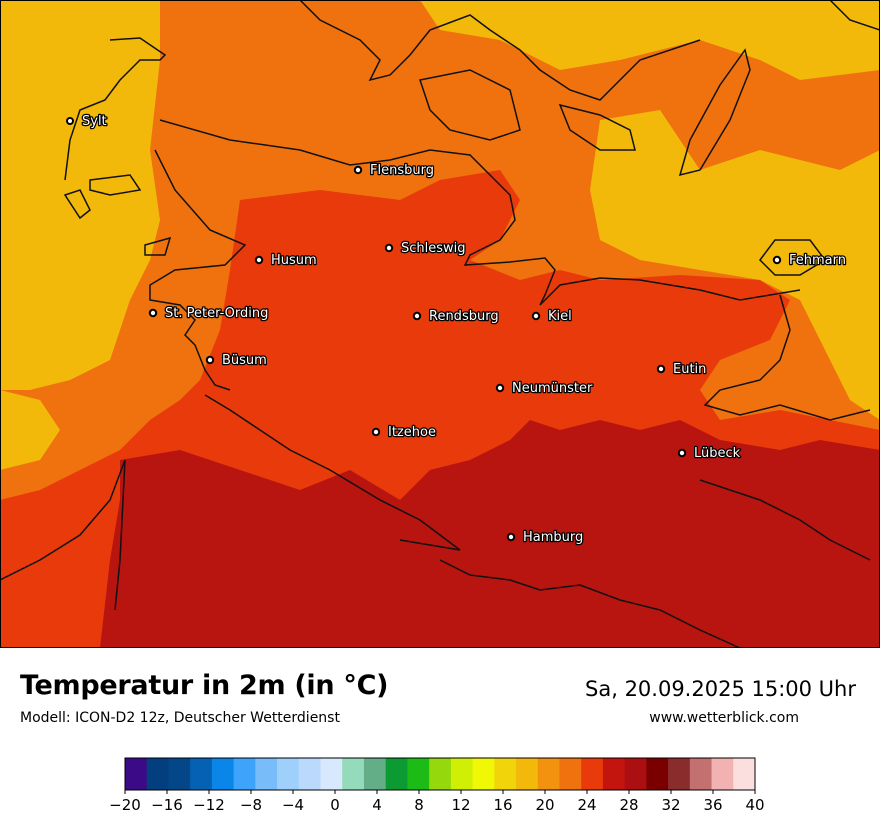  I want to click on legend-ticks: −20 −16 −12 −8 −4 0 4 8 12 16 20 24 28 32 36 40, so click(437, 802).